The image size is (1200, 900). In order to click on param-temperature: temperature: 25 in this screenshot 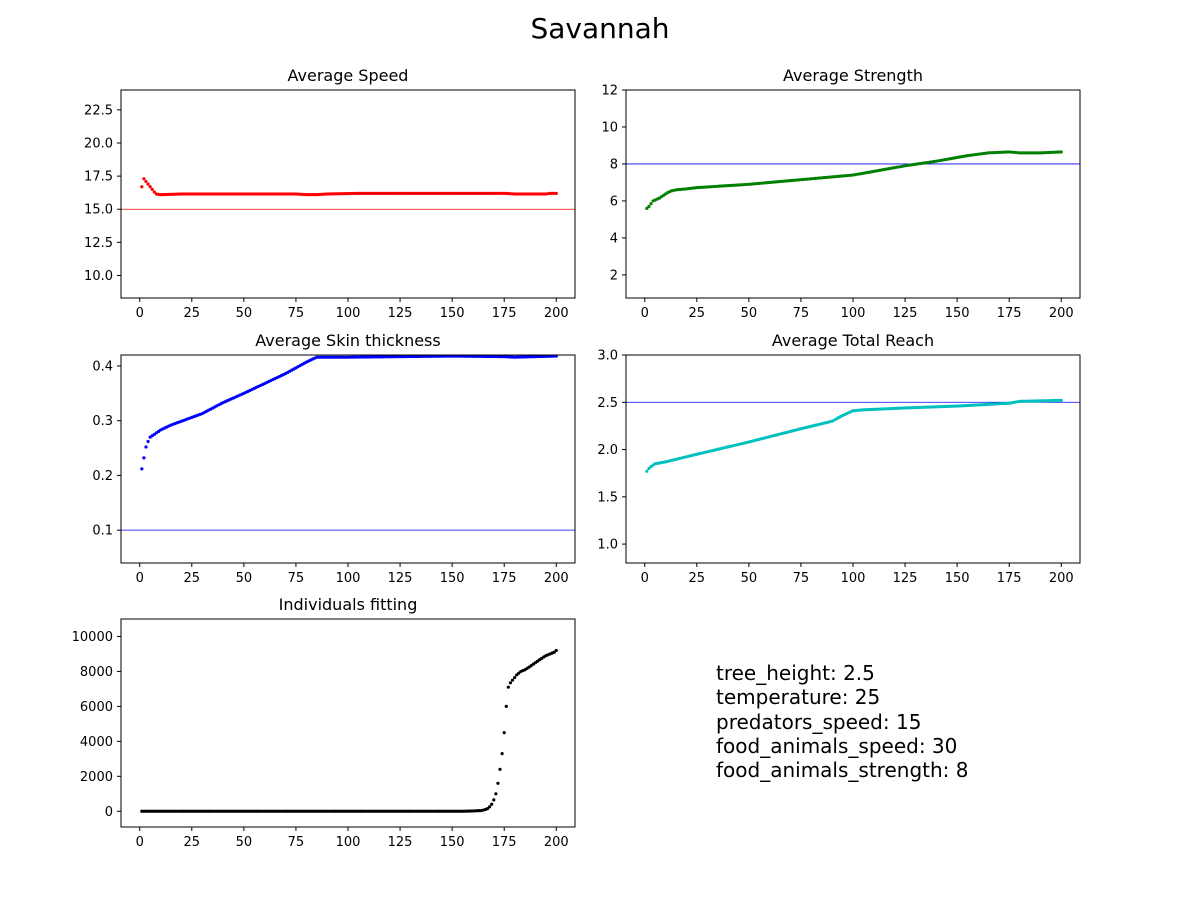, I will do `click(798, 697)`.